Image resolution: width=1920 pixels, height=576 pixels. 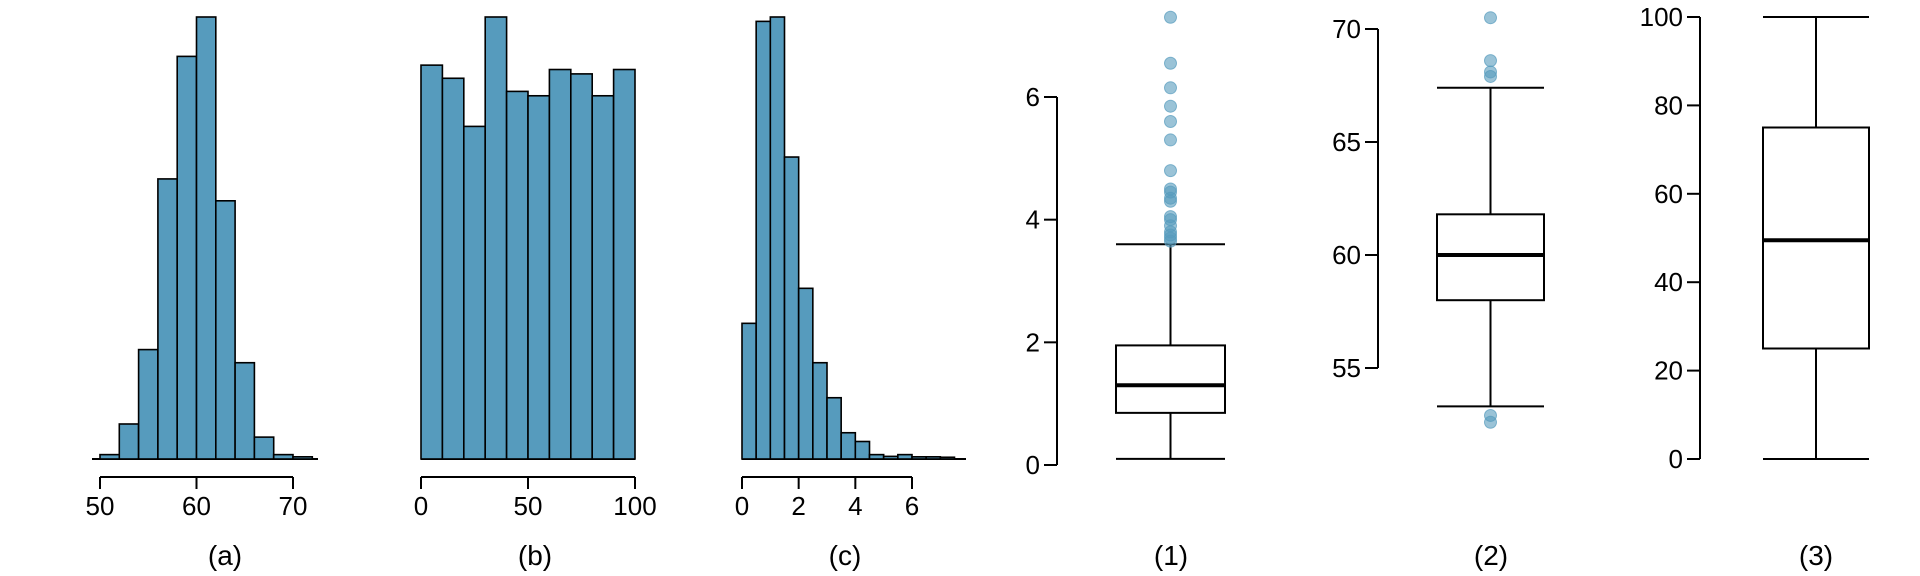 I want to click on y-tick-label: 100, so click(x=1661, y=17).